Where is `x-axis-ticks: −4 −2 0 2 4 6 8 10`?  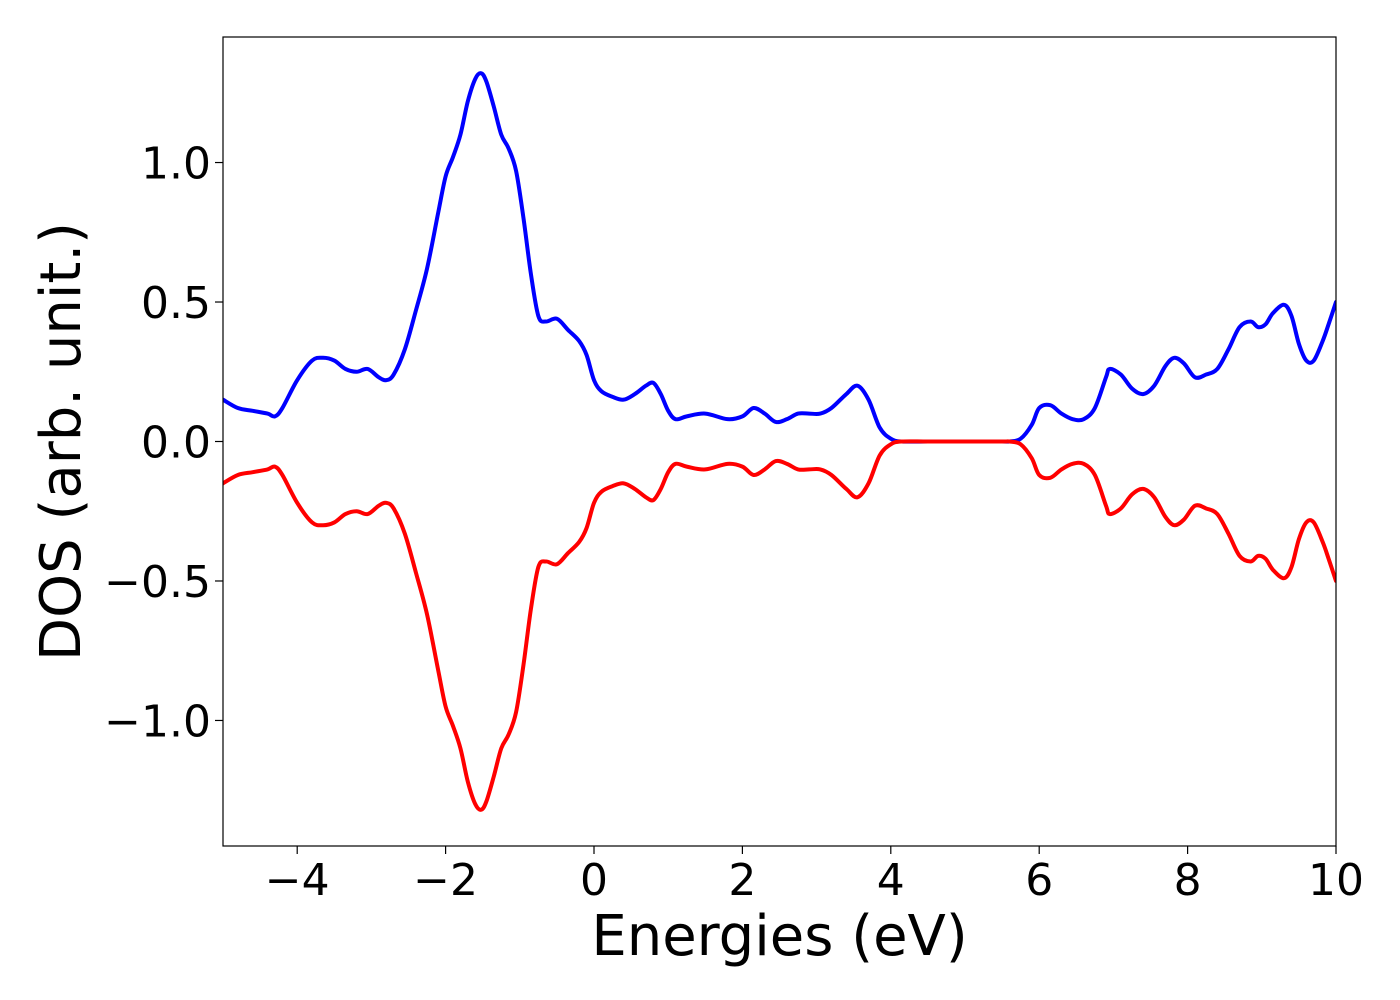 x-axis-ticks: −4 −2 0 2 4 6 8 10 is located at coordinates (814, 876).